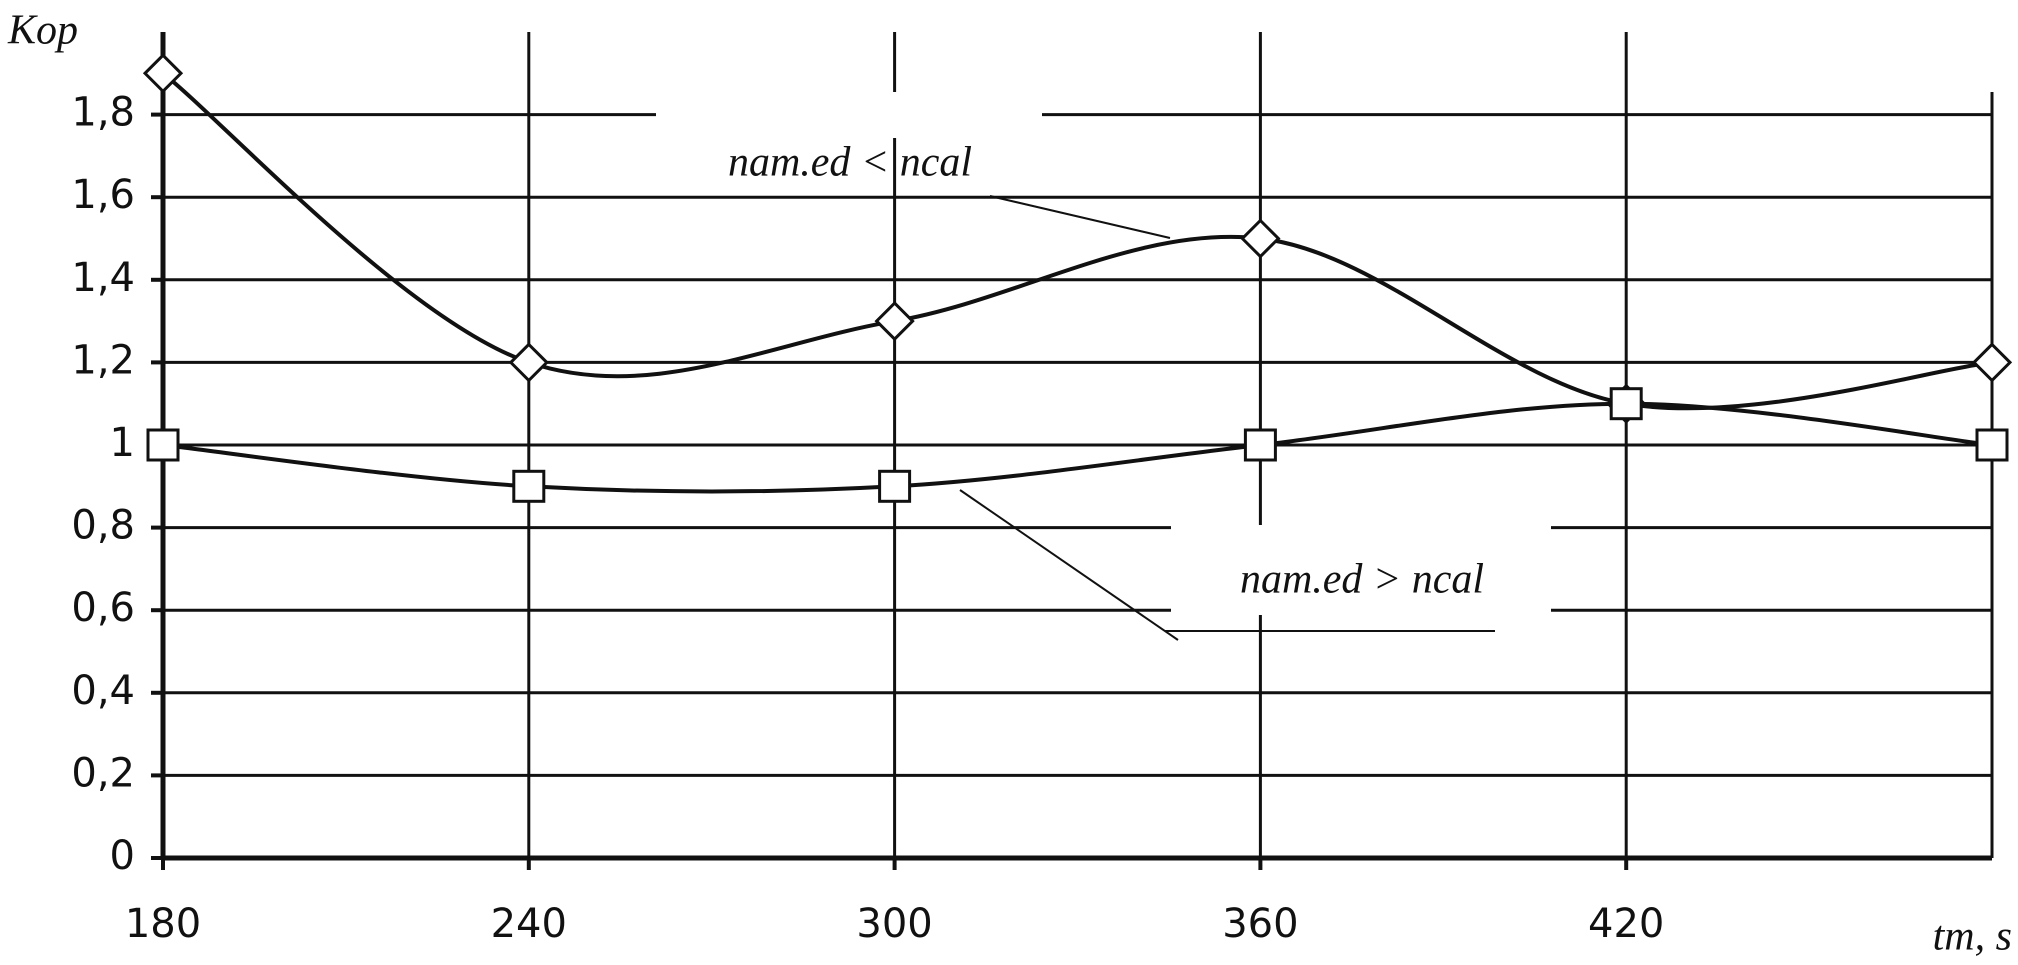  Describe the element at coordinates (103, 608) in the screenshot. I see `y-tick-label: 0,6` at that location.